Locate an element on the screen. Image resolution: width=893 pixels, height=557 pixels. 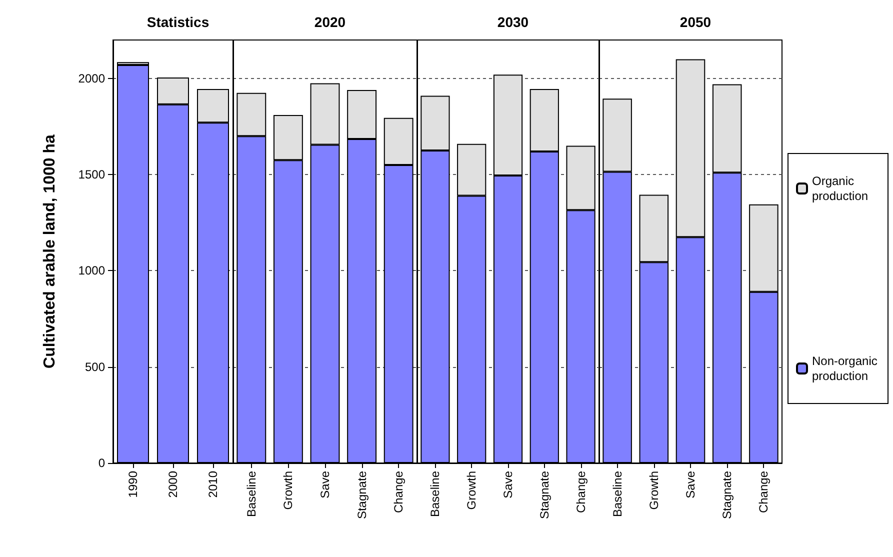
y-tick-label: 0 is located at coordinates (102, 463).